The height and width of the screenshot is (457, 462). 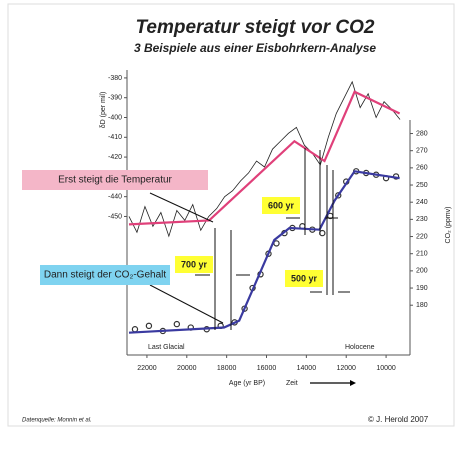 What do you see at coordinates (386, 368) in the screenshot?
I see `x-tick-label: 10000` at bounding box center [386, 368].